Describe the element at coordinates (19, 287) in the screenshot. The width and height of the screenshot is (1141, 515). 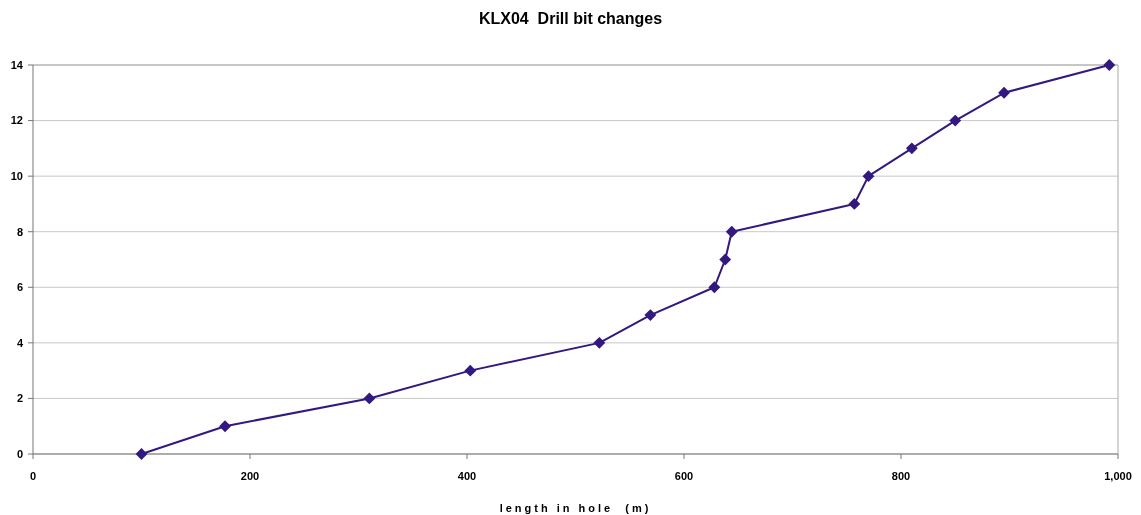
I see `y-tick-label: 6` at that location.